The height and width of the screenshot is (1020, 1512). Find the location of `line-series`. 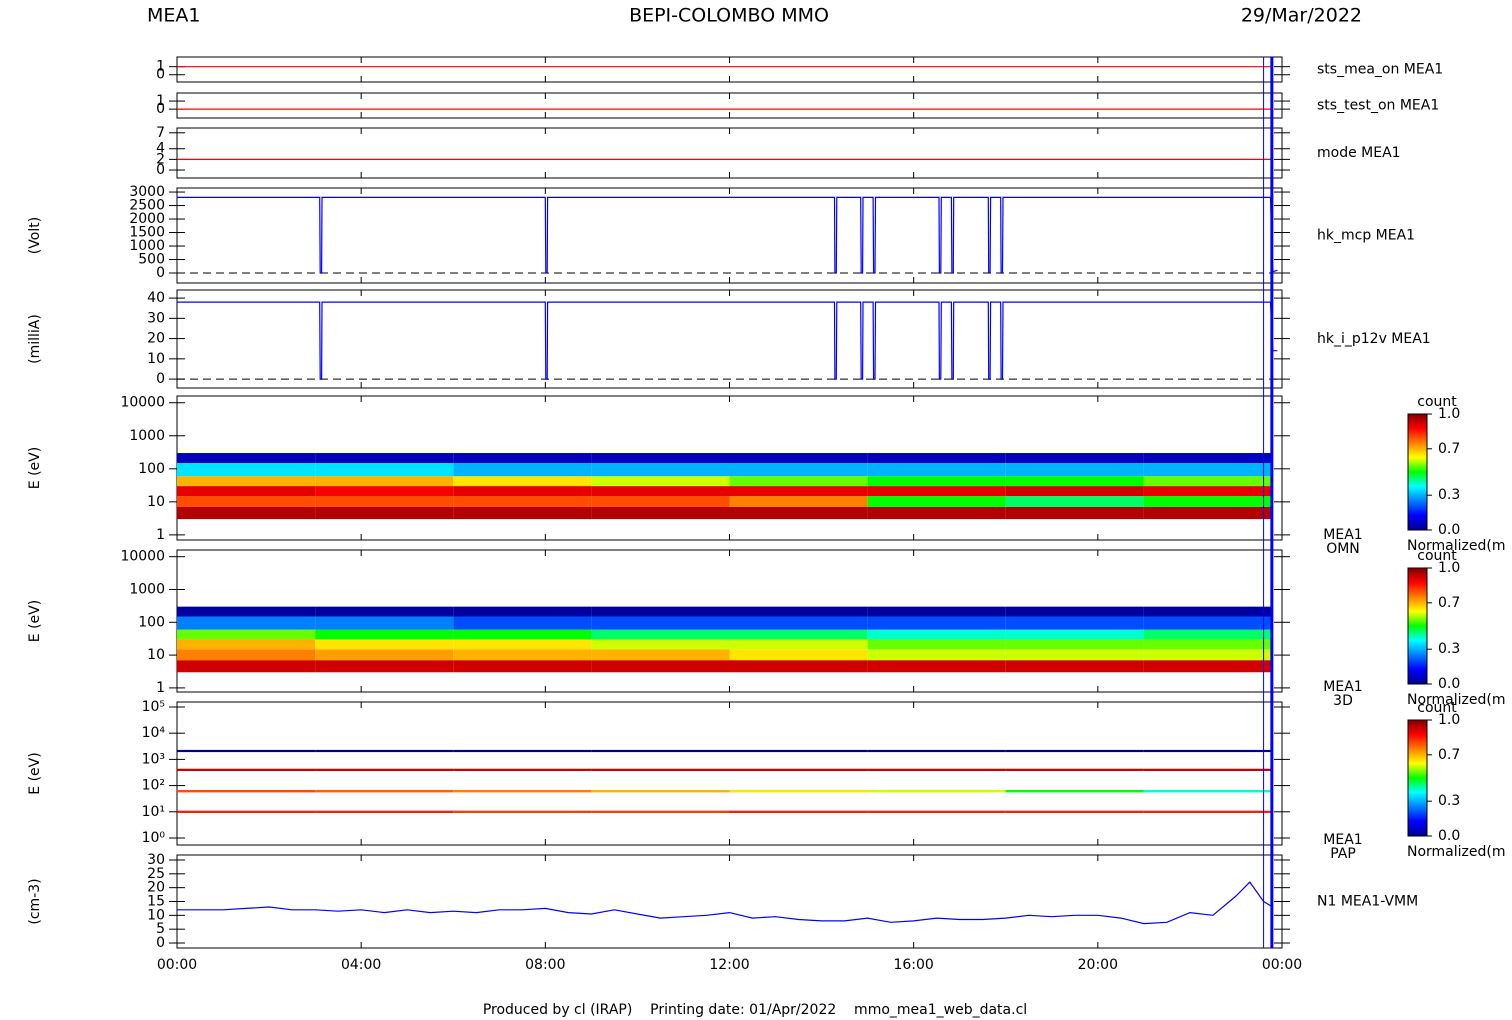

line-series is located at coordinates (727, 235).